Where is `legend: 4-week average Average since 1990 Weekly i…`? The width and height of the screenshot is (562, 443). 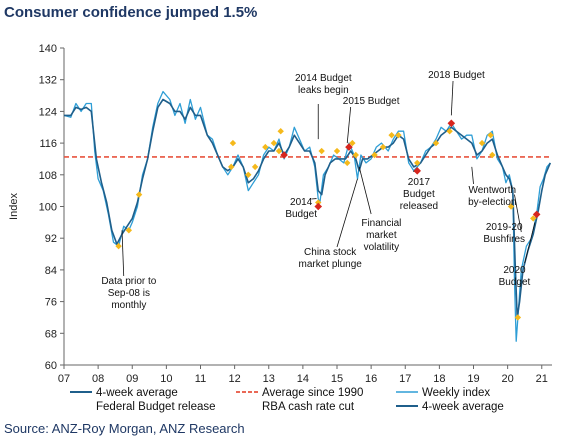 legend: 4-week average Average since 1990 Weekly i… is located at coordinates (287, 400).